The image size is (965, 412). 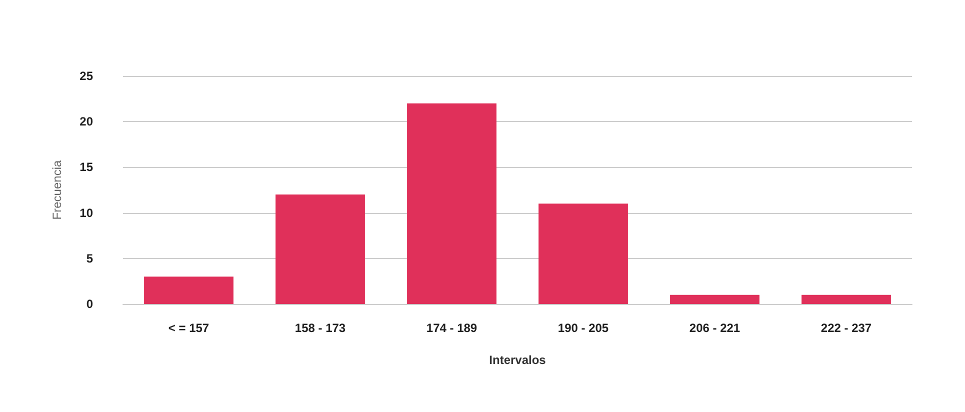 I want to click on y-tick-label: 25, so click(x=87, y=76).